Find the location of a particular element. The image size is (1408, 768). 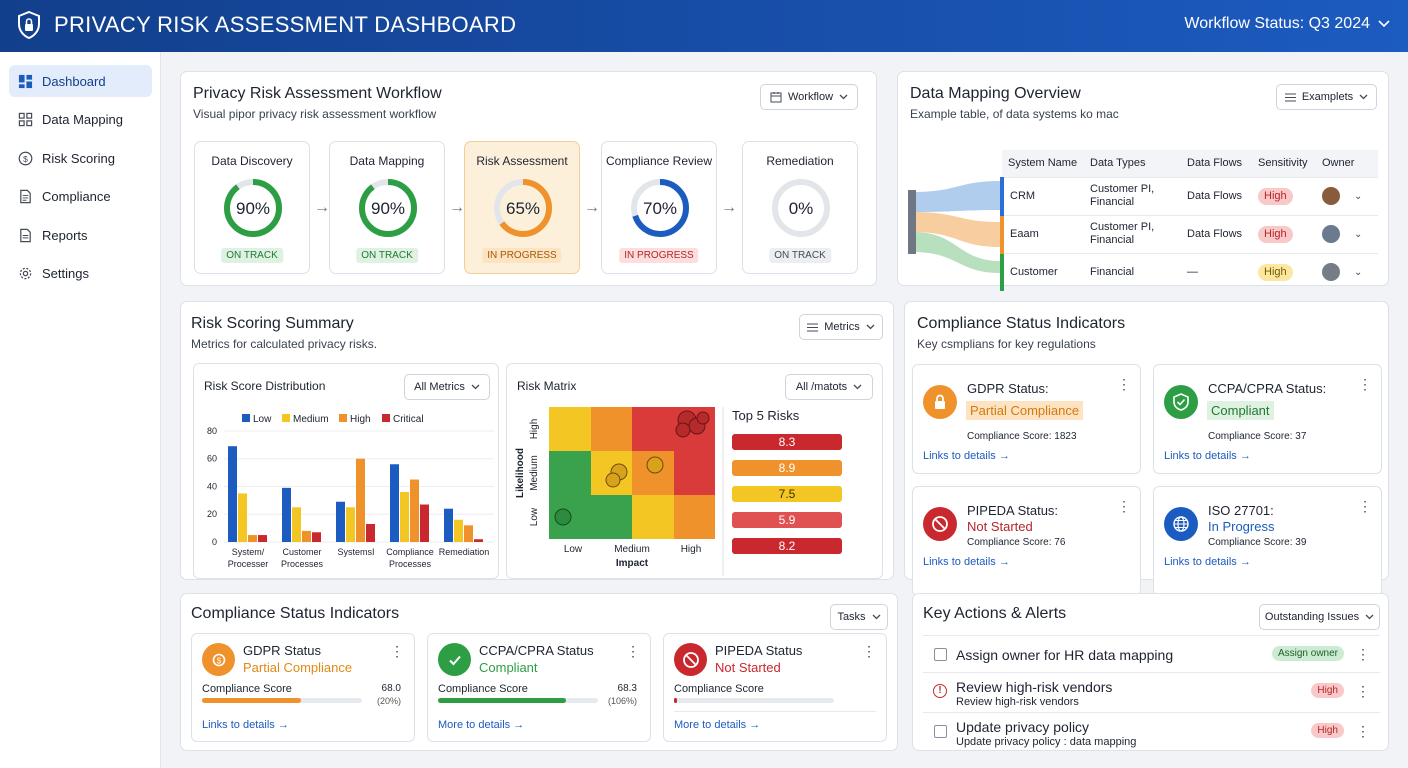

compliance-status: Not Started is located at coordinates (1000, 526).